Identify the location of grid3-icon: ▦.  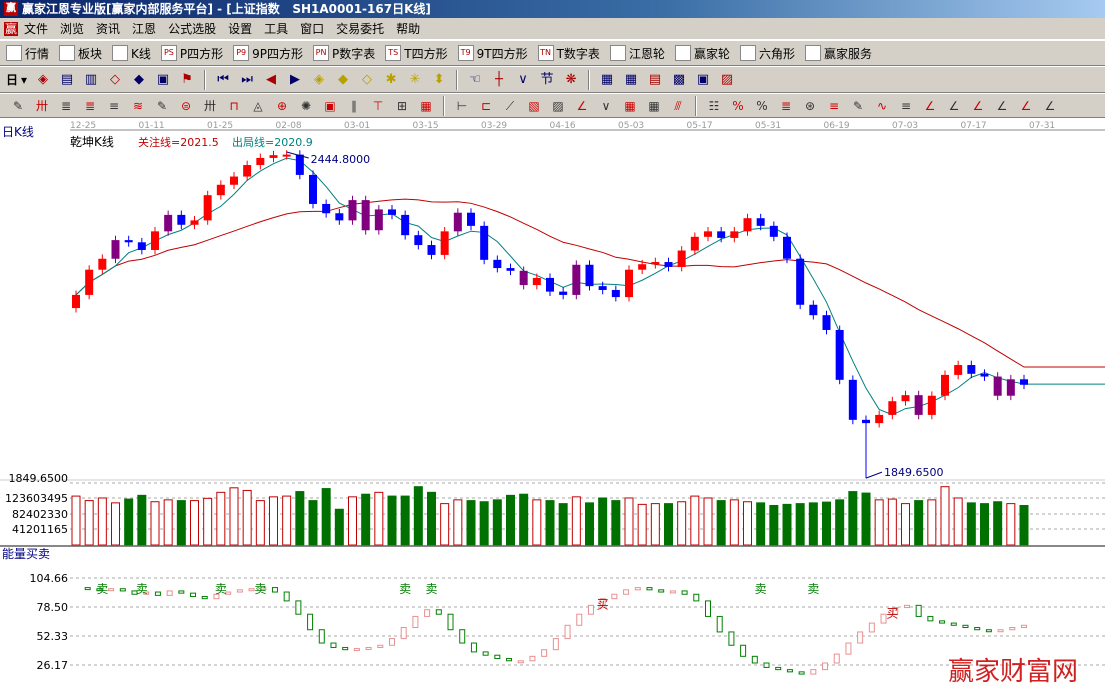
(654, 105).